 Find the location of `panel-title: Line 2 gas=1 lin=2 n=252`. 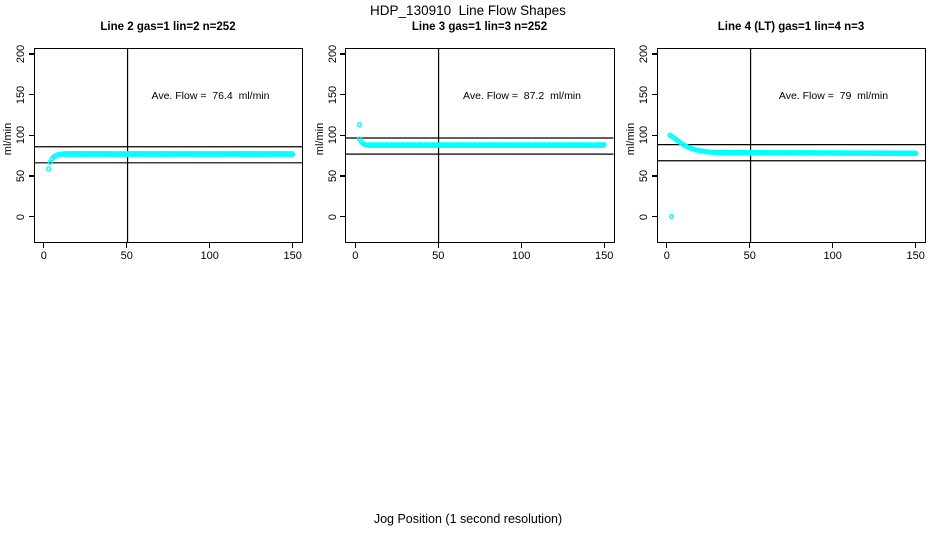

panel-title: Line 2 gas=1 lin=2 n=252 is located at coordinates (168, 27).